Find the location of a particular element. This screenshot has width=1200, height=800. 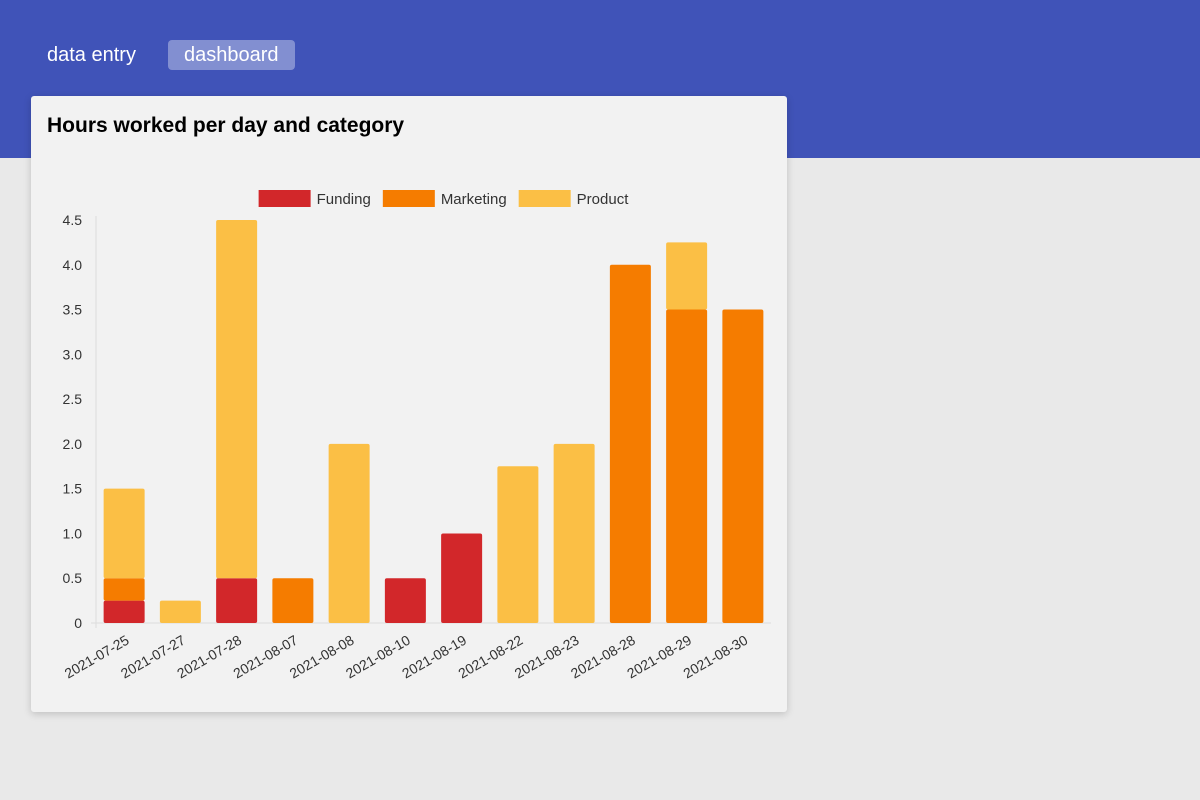

y-tick-label: 0.5 is located at coordinates (73, 578).